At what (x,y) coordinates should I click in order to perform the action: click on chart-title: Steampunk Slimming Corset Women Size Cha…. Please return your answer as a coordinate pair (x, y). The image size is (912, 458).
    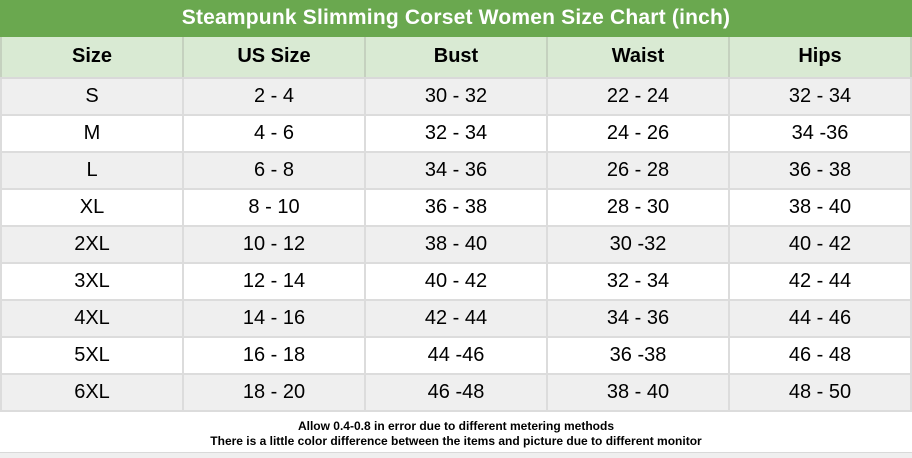
    Looking at the image, I should click on (456, 18).